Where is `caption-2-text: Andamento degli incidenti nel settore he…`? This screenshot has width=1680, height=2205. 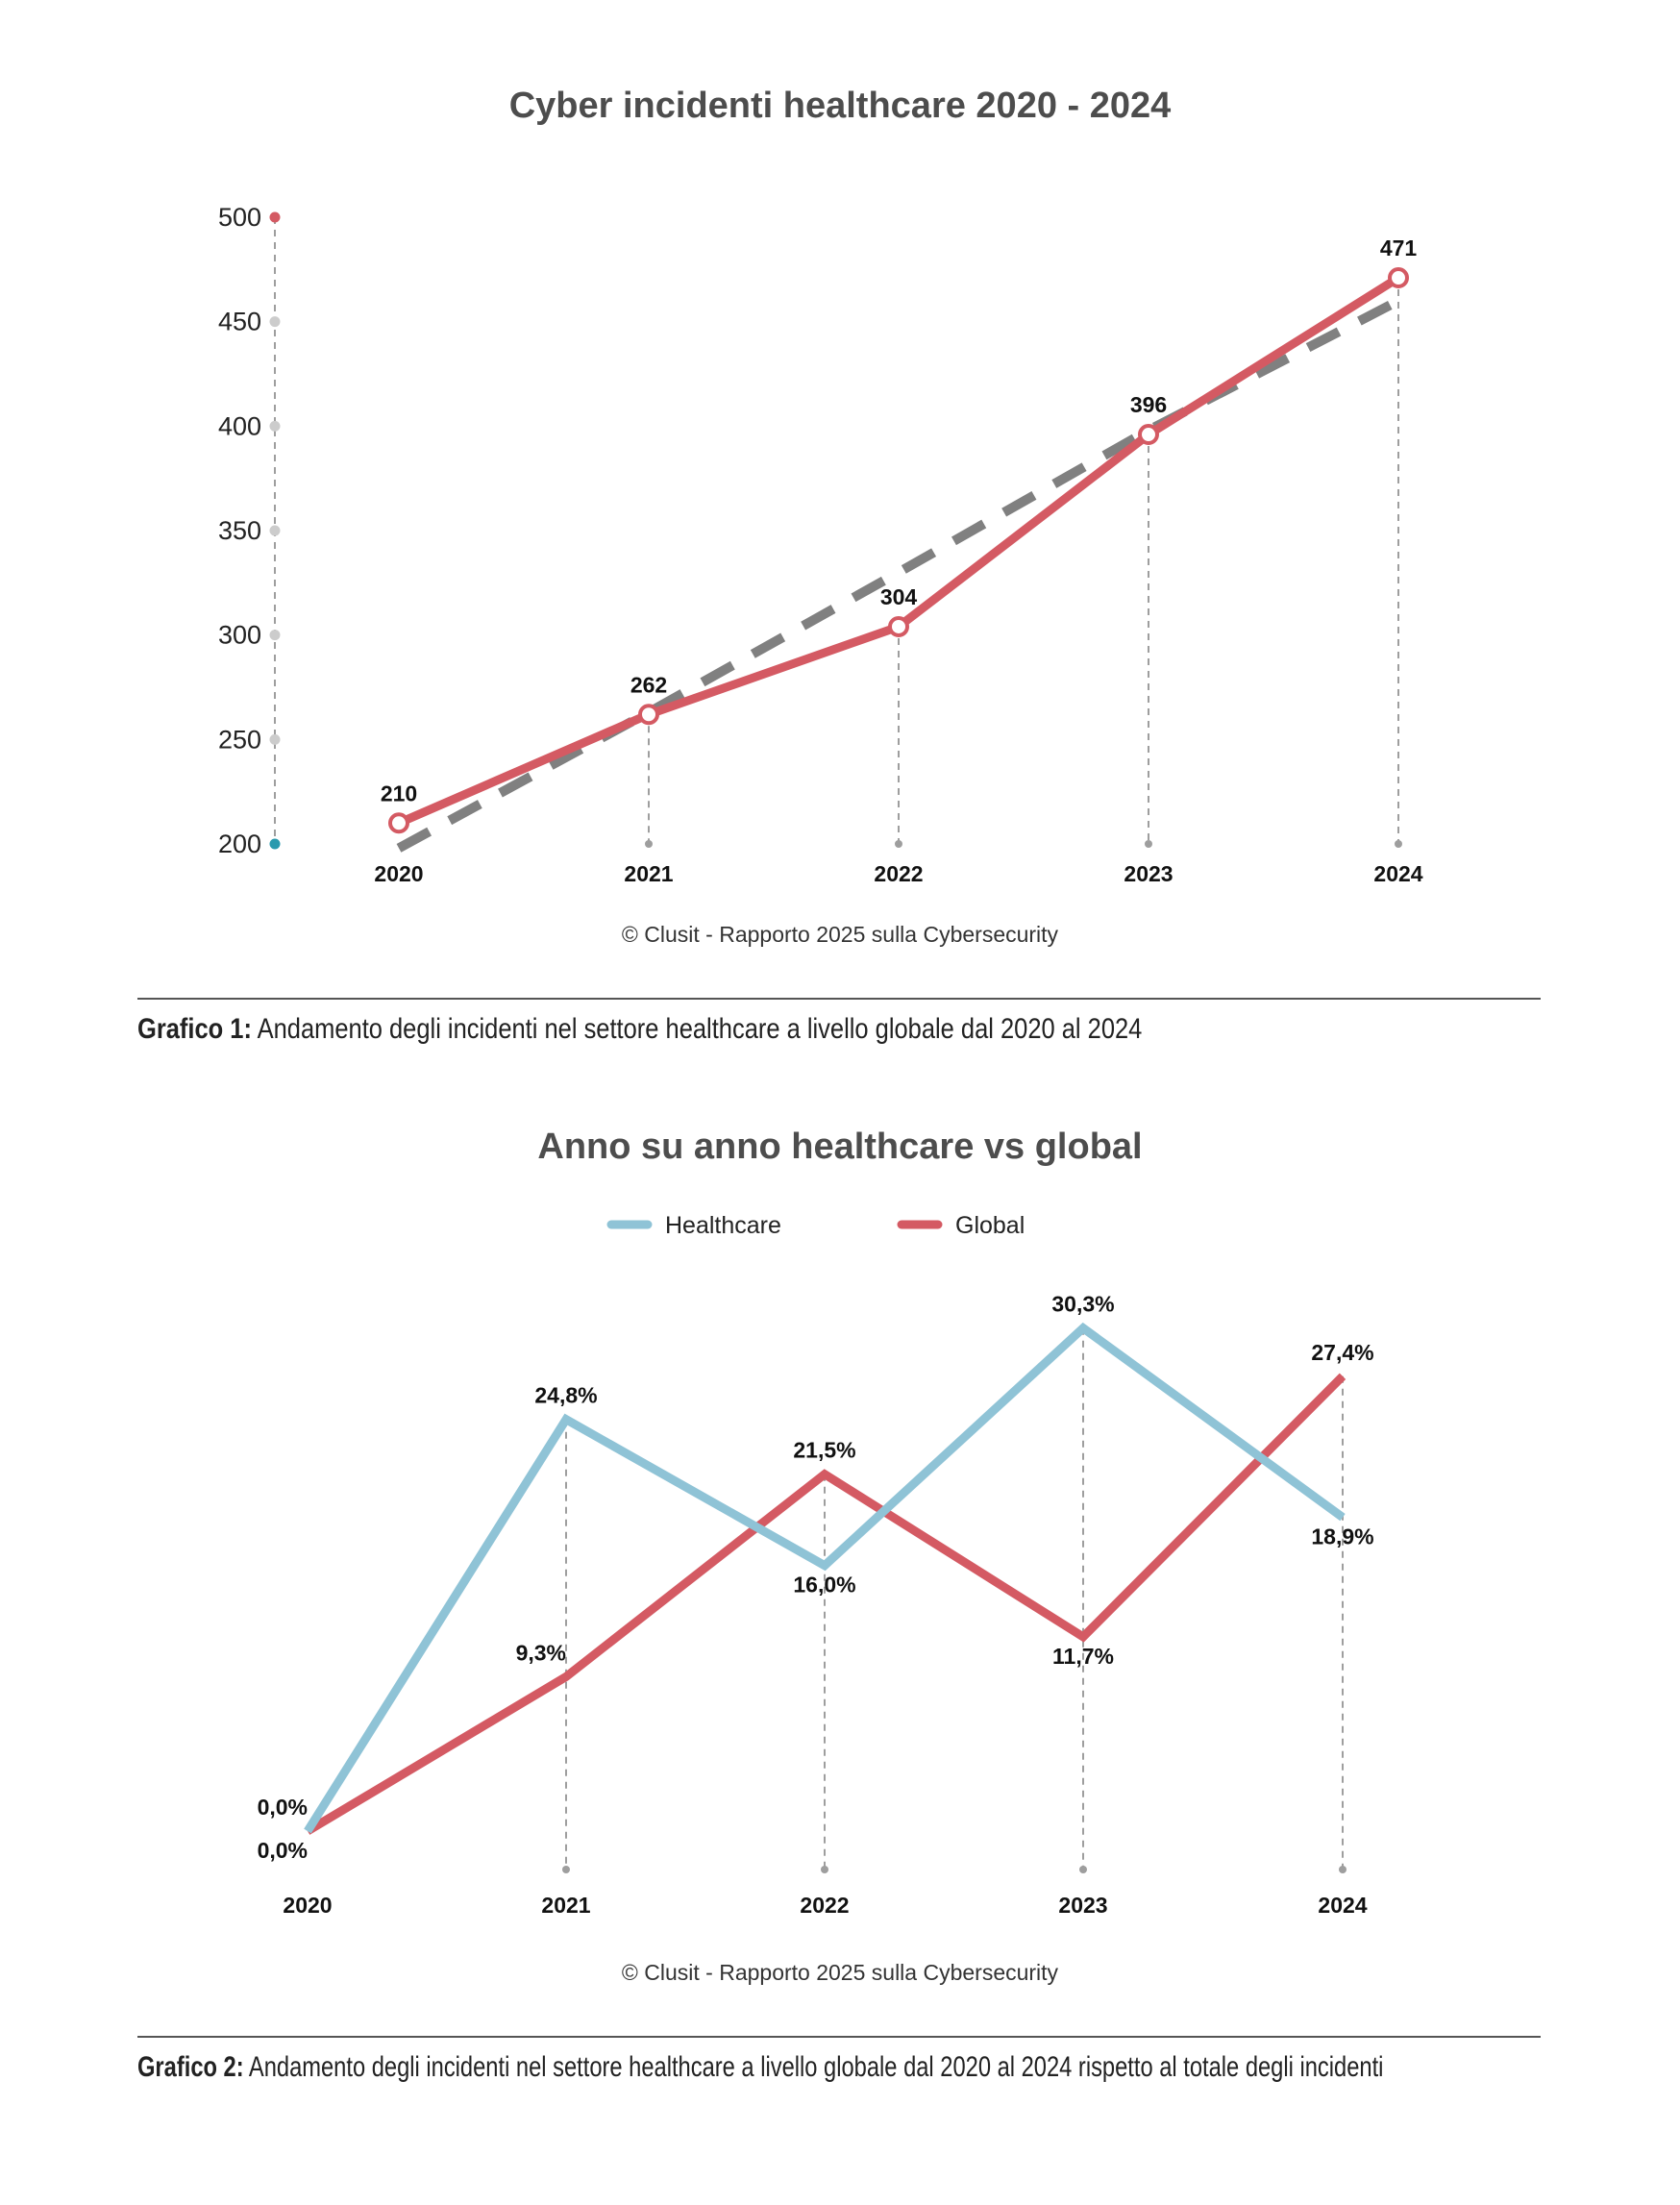
caption-2-text: Andamento degli incidenti nel settore he… is located at coordinates (813, 2067).